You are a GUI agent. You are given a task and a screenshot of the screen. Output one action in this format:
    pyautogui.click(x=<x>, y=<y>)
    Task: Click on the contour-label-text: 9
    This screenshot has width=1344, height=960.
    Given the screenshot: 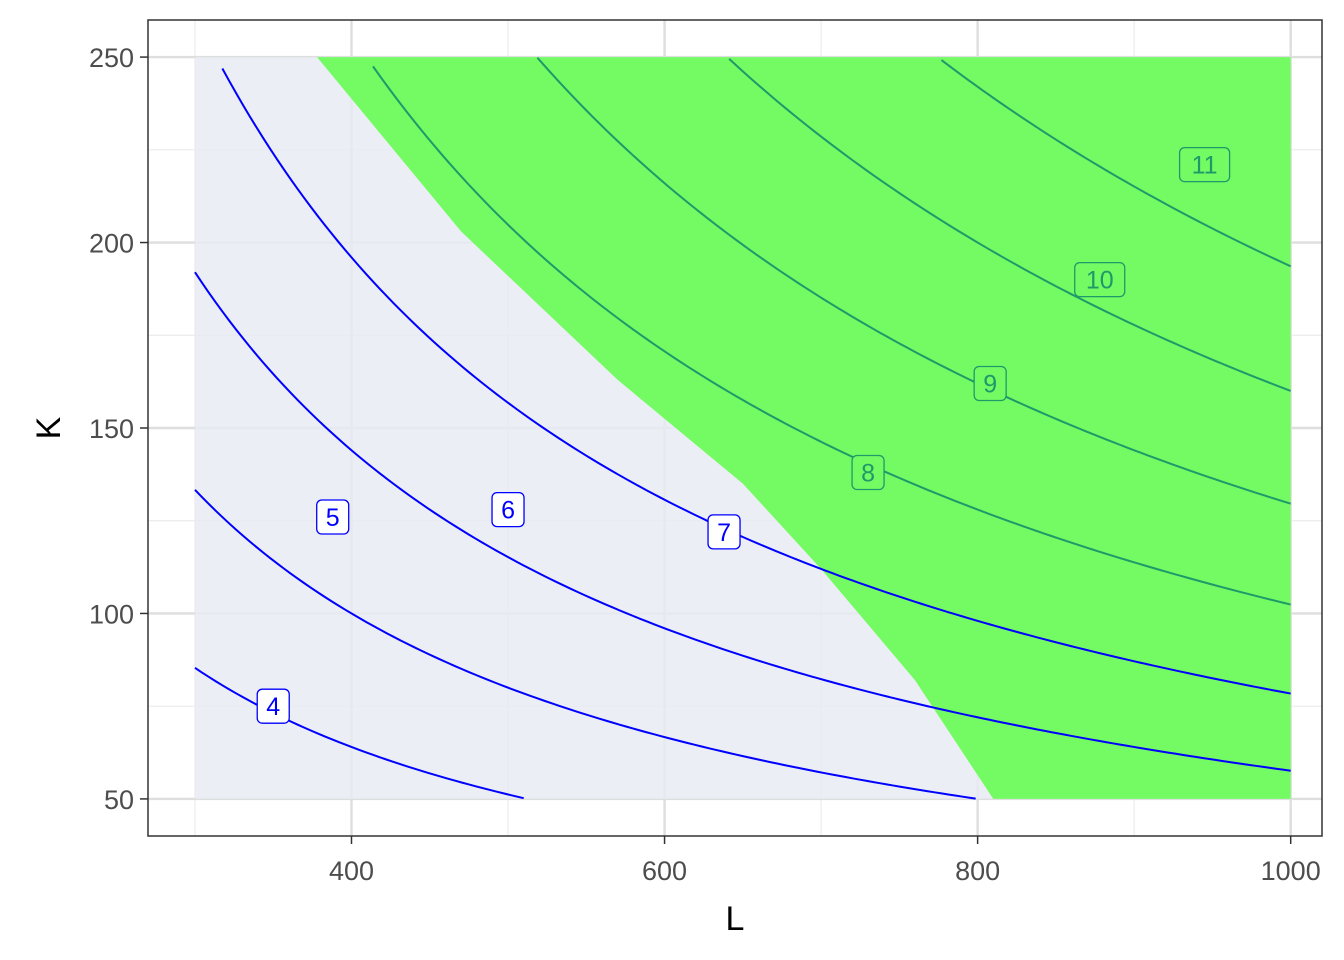 What is the action you would take?
    pyautogui.click(x=990, y=384)
    